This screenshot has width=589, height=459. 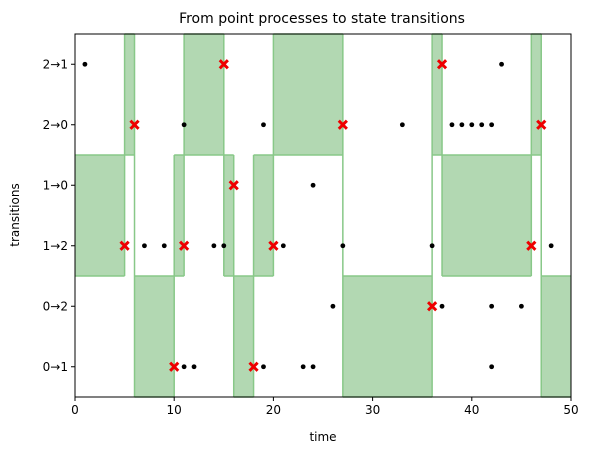 I want to click on y-axis-label: transitions, so click(x=15, y=214).